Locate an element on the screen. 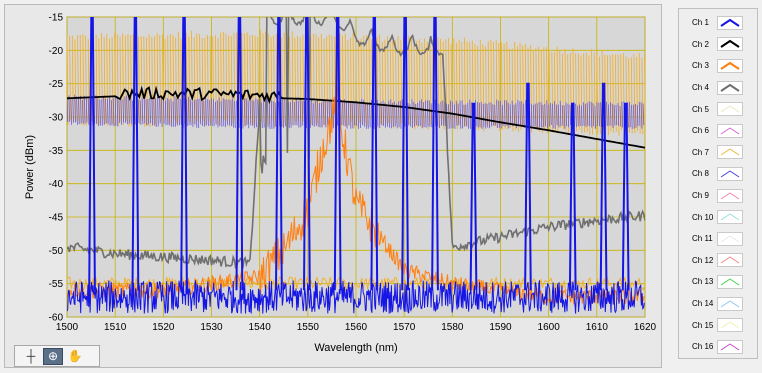  y-tick-label: -60 is located at coordinates (56, 318).